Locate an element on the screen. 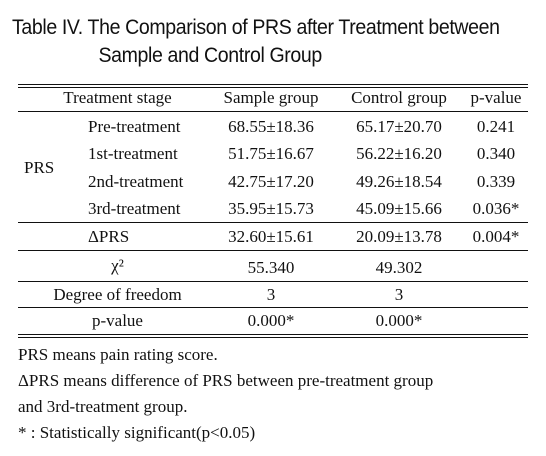 Image resolution: width=546 pixels, height=456 pixels. df-rule is located at coordinates (273, 307).